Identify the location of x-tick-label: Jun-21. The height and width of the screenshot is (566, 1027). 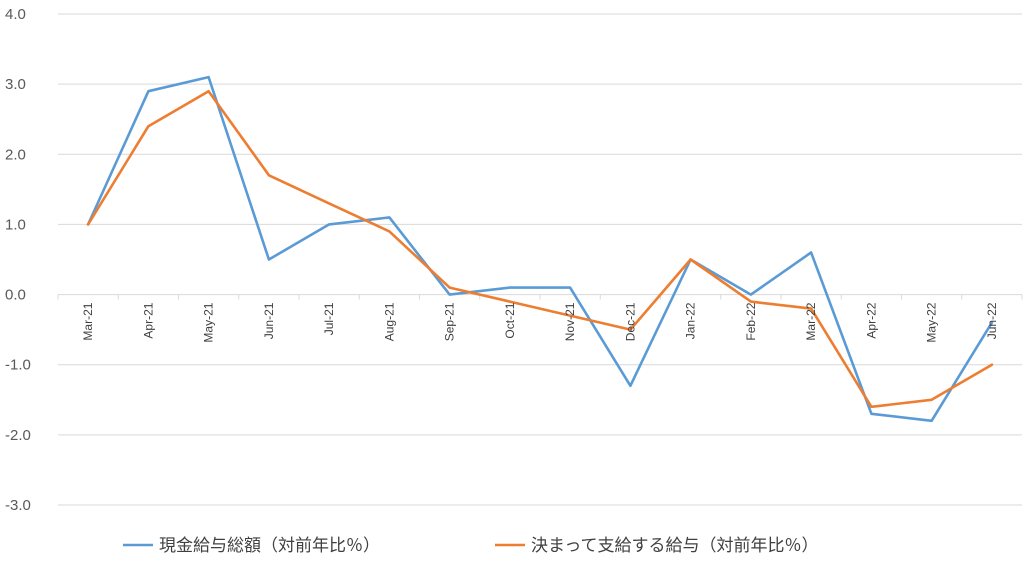
(269, 320).